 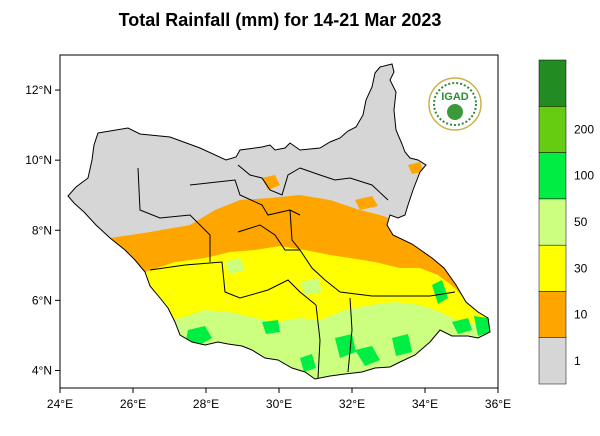 I want to click on y-axis: 12°N 10°N 8°N 6°N 4°N, so click(x=42, y=230).